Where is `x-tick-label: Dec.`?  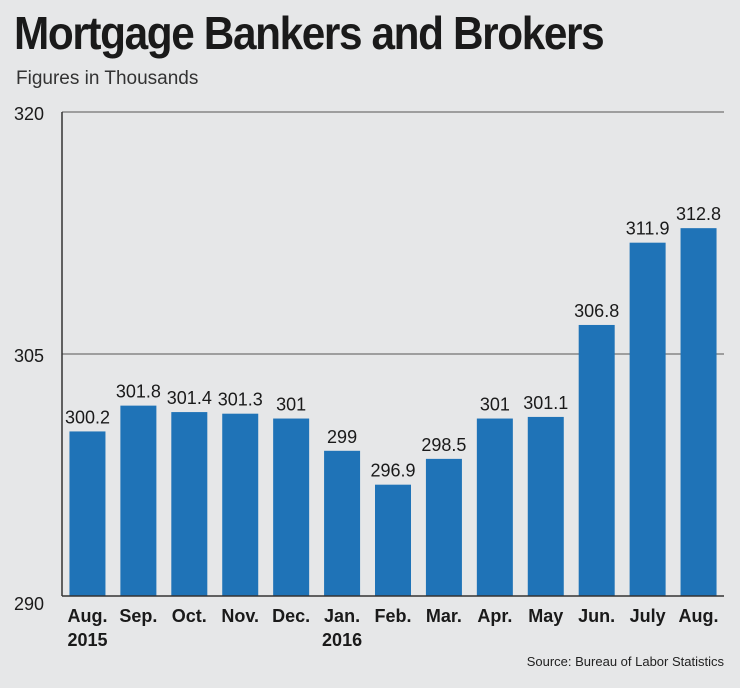 x-tick-label: Dec. is located at coordinates (291, 616).